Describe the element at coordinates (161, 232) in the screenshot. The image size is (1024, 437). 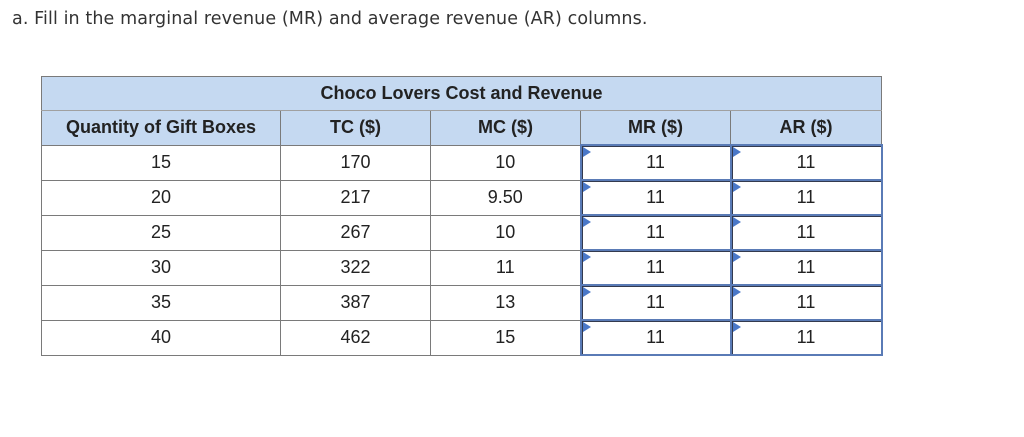
I see `quantity-cell: 25` at that location.